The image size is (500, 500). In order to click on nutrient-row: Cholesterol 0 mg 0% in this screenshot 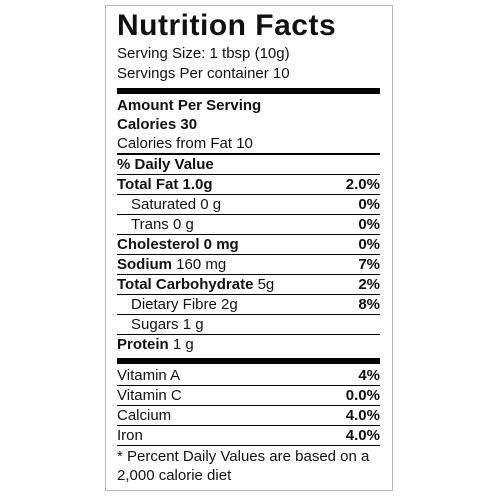, I will do `click(248, 245)`.